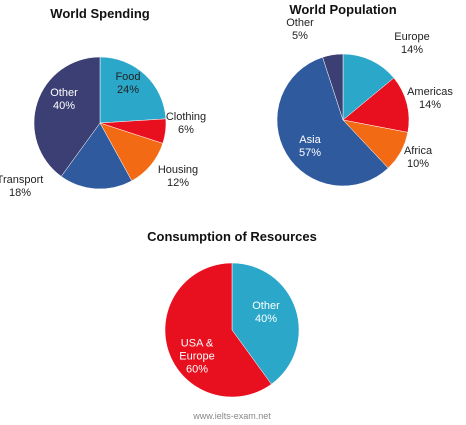 This screenshot has height=425, width=466. Describe the element at coordinates (20, 193) in the screenshot. I see `slice-value: 18%` at that location.